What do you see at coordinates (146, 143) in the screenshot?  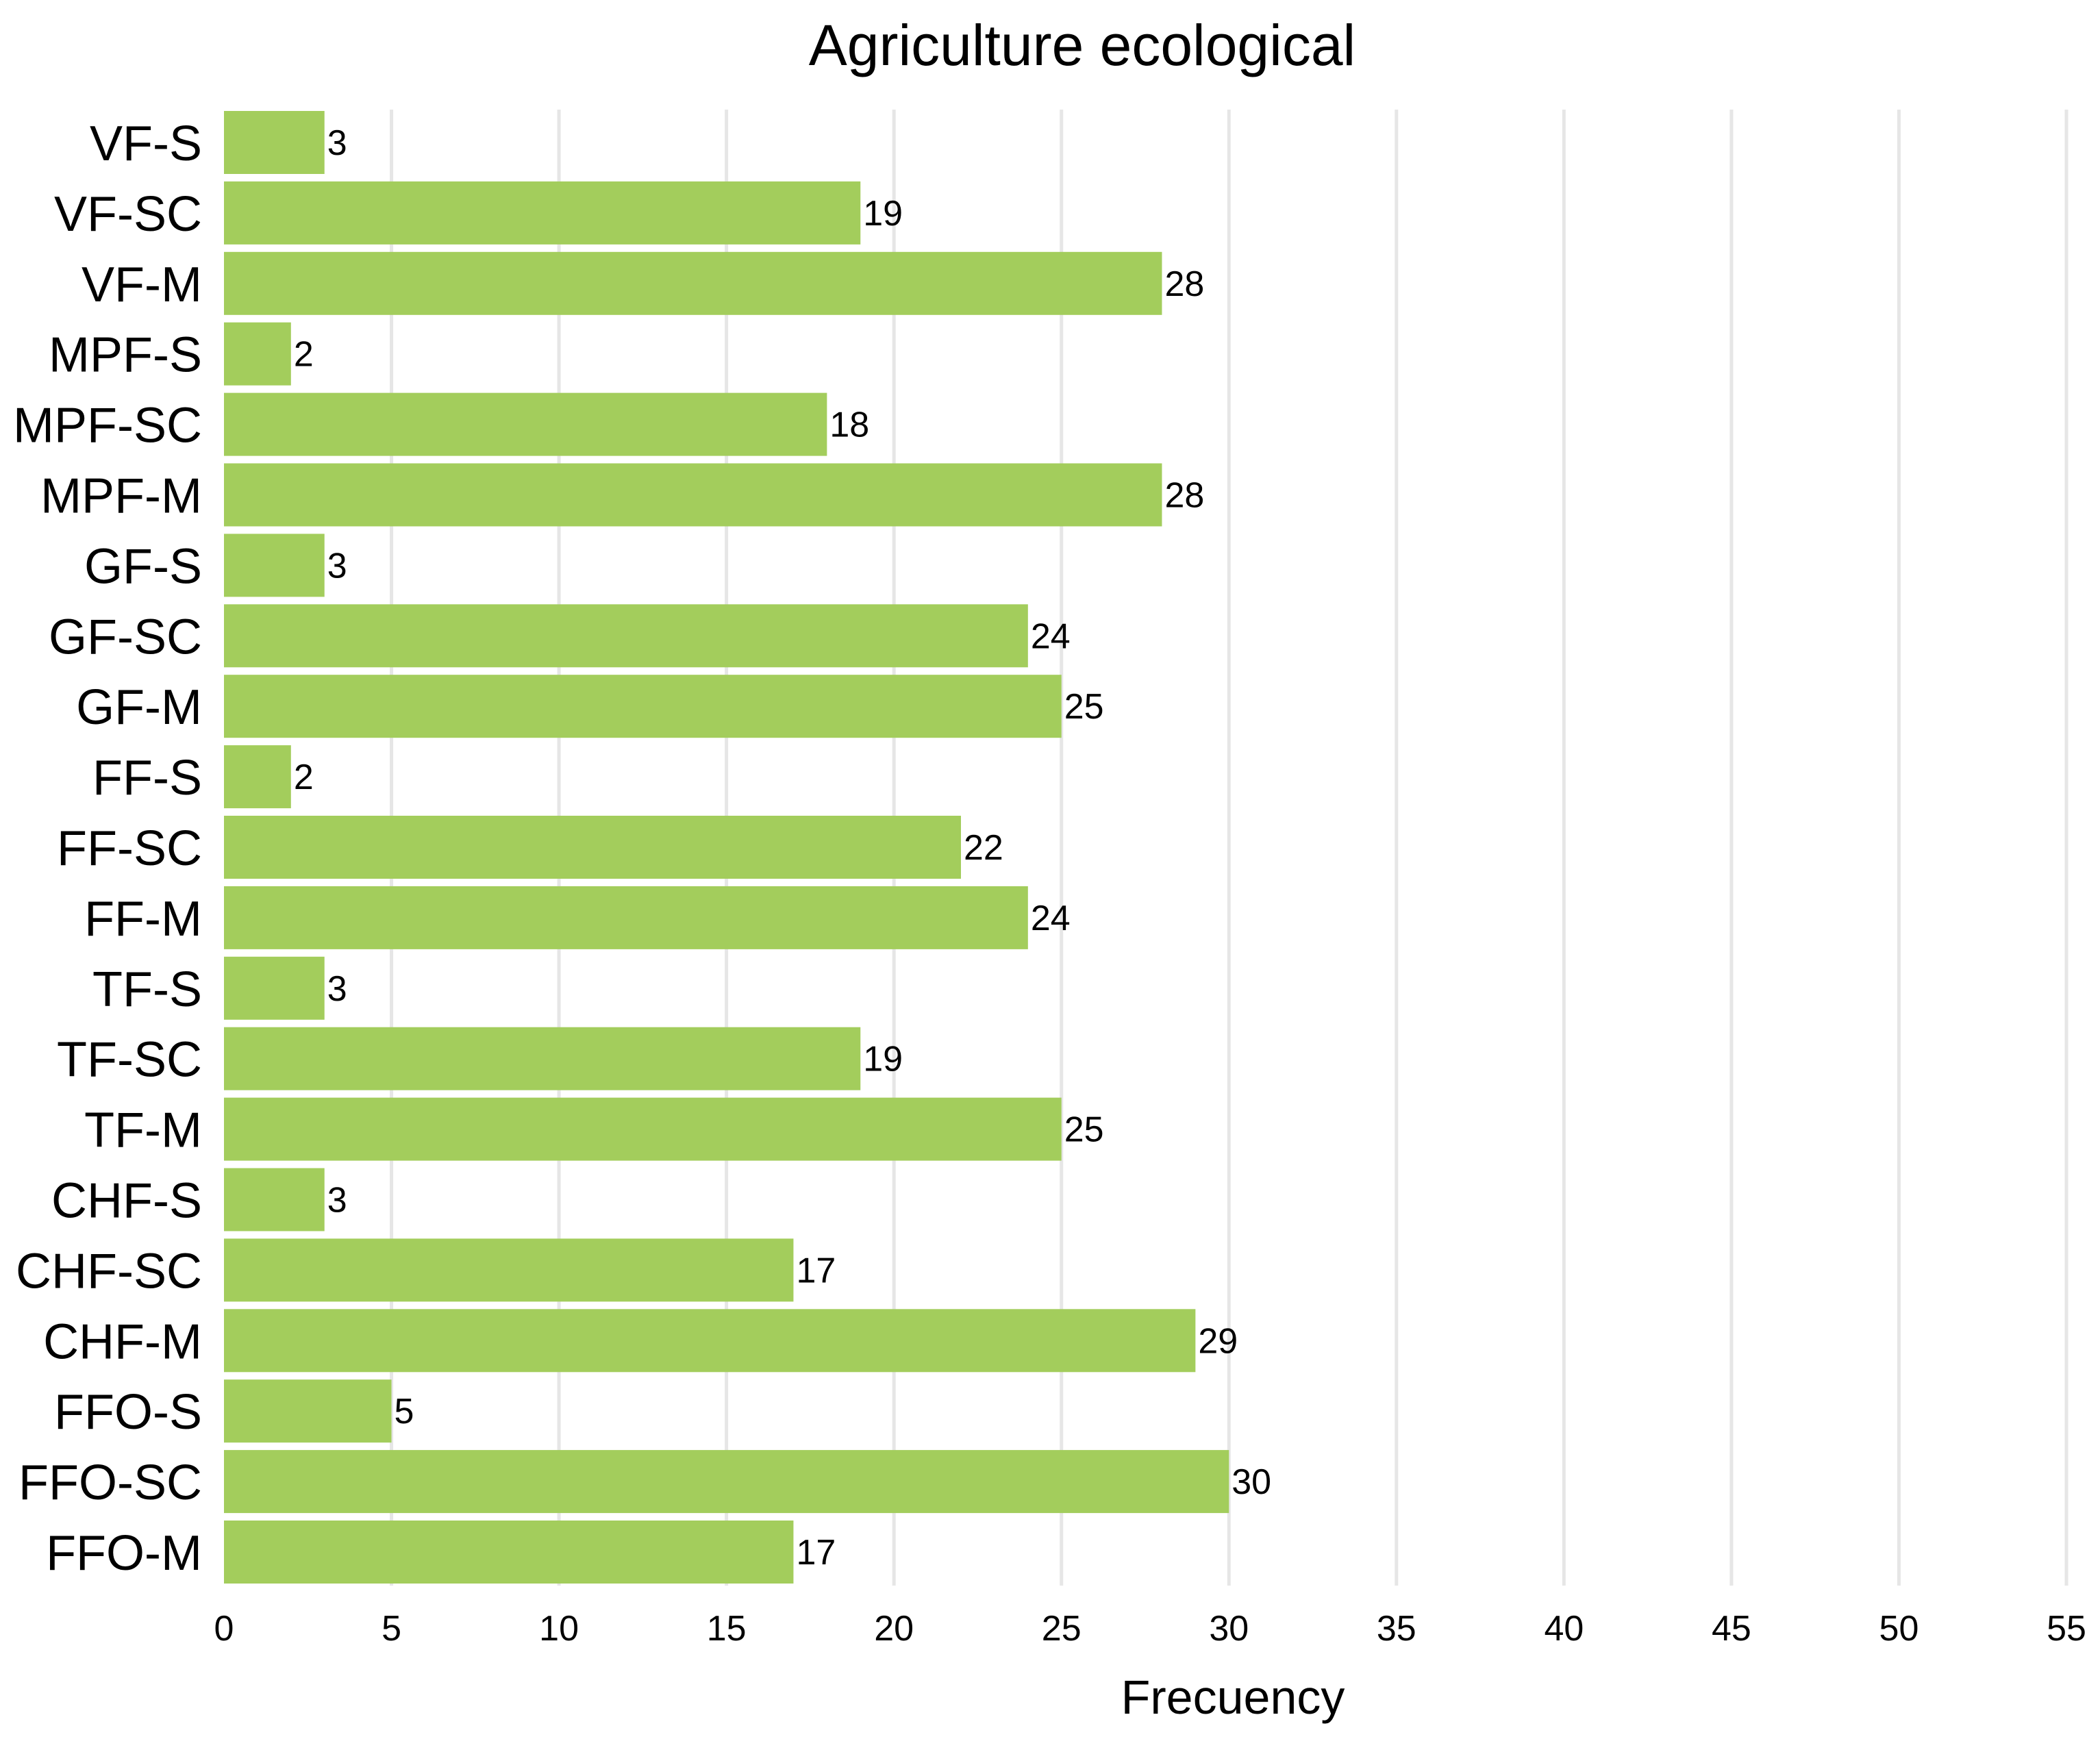 I see `category-label-vf-s: VF-S` at bounding box center [146, 143].